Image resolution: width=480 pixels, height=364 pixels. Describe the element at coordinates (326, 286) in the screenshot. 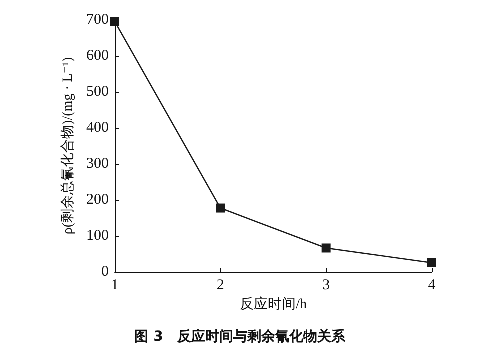

I see `x-tick-label: 3` at that location.